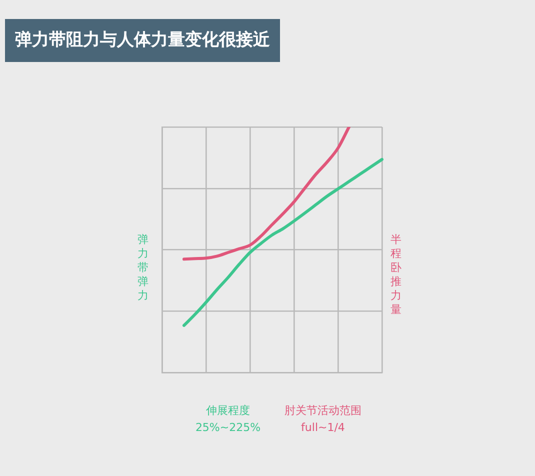 The height and width of the screenshot is (476, 535). What do you see at coordinates (142, 40) in the screenshot?
I see `chart-title: 弹力带阻力与人体力量变化很接近` at bounding box center [142, 40].